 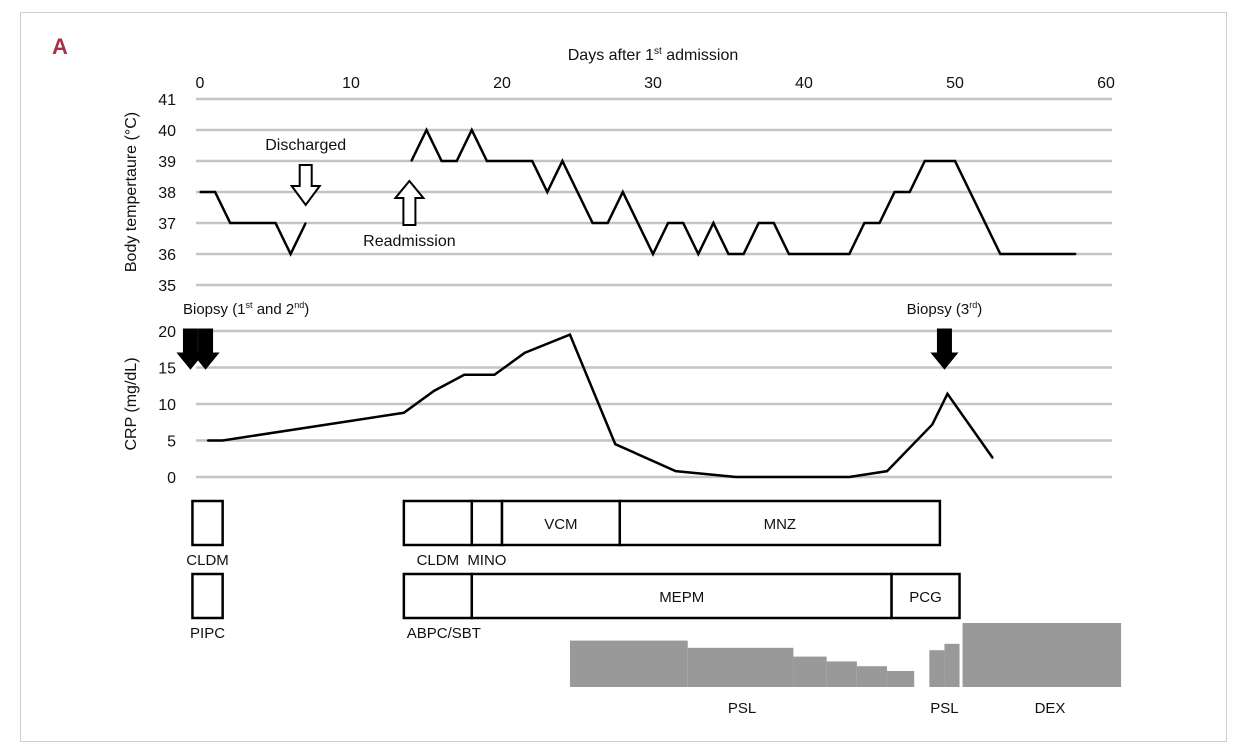 I want to click on x-tick-label: 0, so click(x=200, y=83).